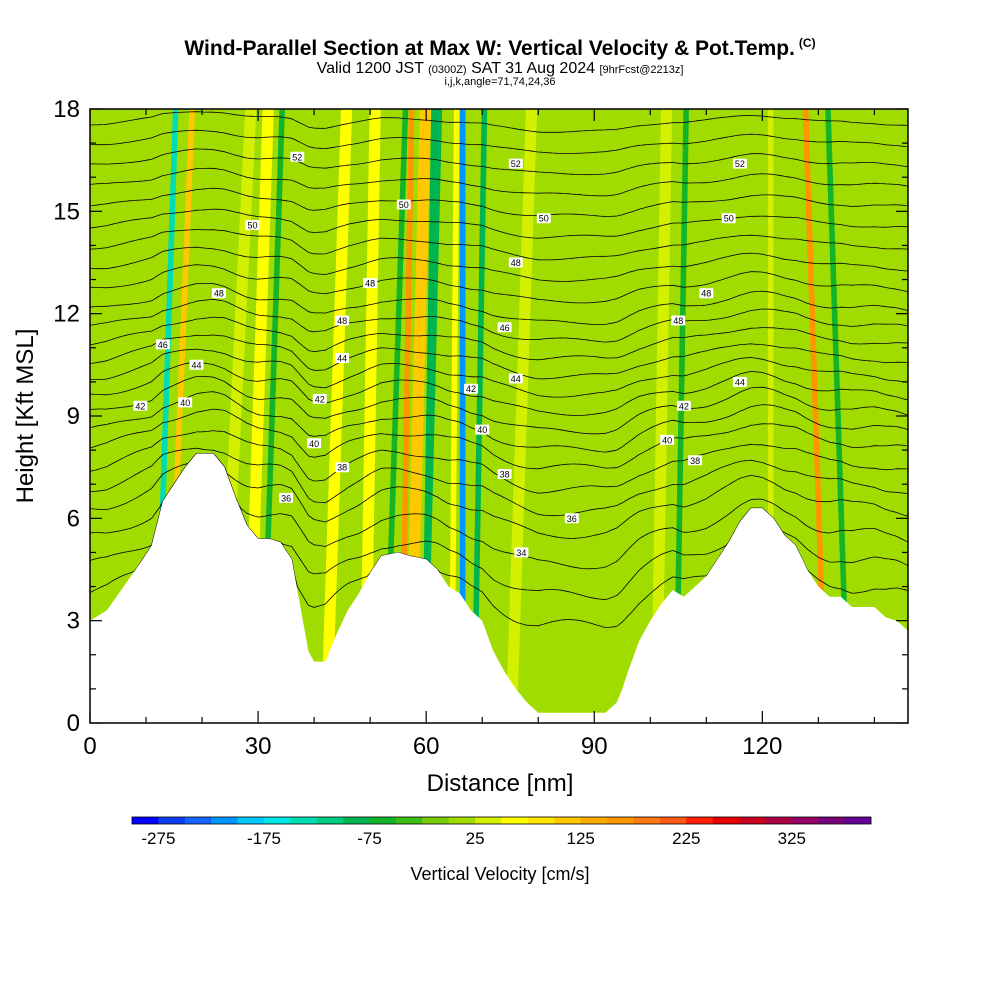  What do you see at coordinates (66, 314) in the screenshot?
I see `y-tick-label-4: 12` at bounding box center [66, 314].